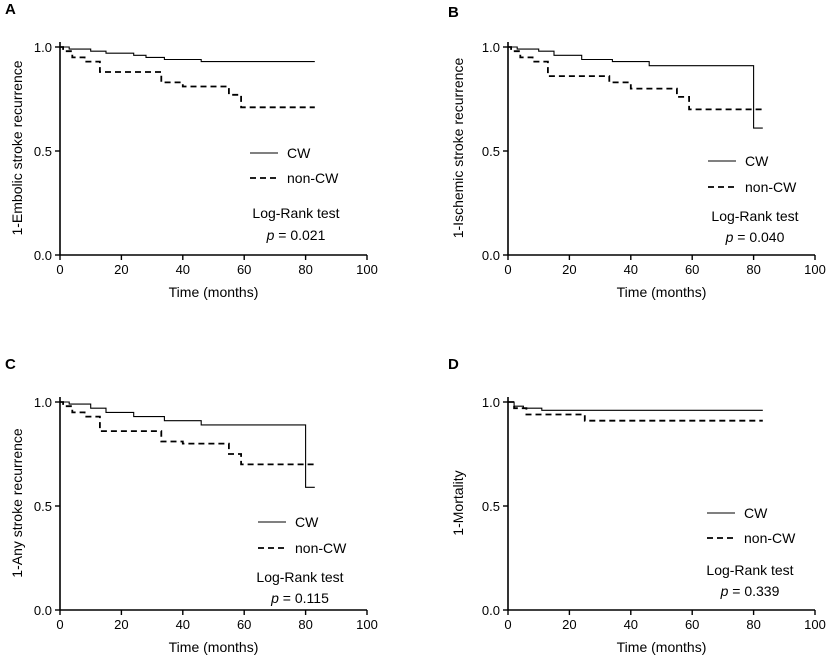  I want to click on p-value-label: p = 0.115, so click(299, 598).